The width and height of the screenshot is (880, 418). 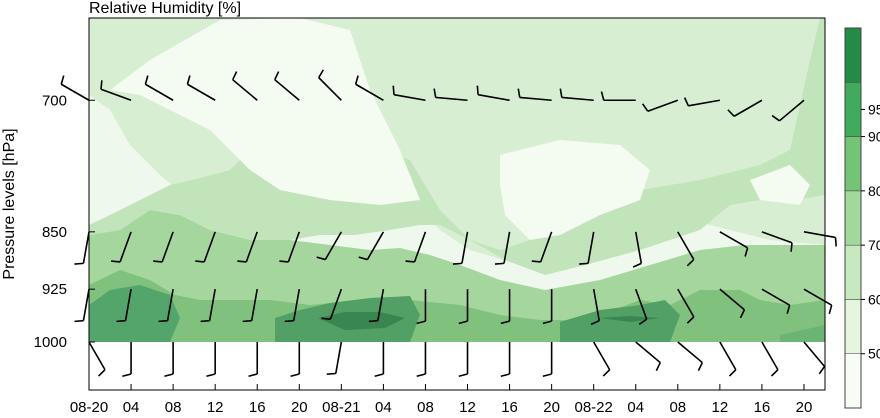 I want to click on x-tick-label: 16, so click(x=762, y=407).